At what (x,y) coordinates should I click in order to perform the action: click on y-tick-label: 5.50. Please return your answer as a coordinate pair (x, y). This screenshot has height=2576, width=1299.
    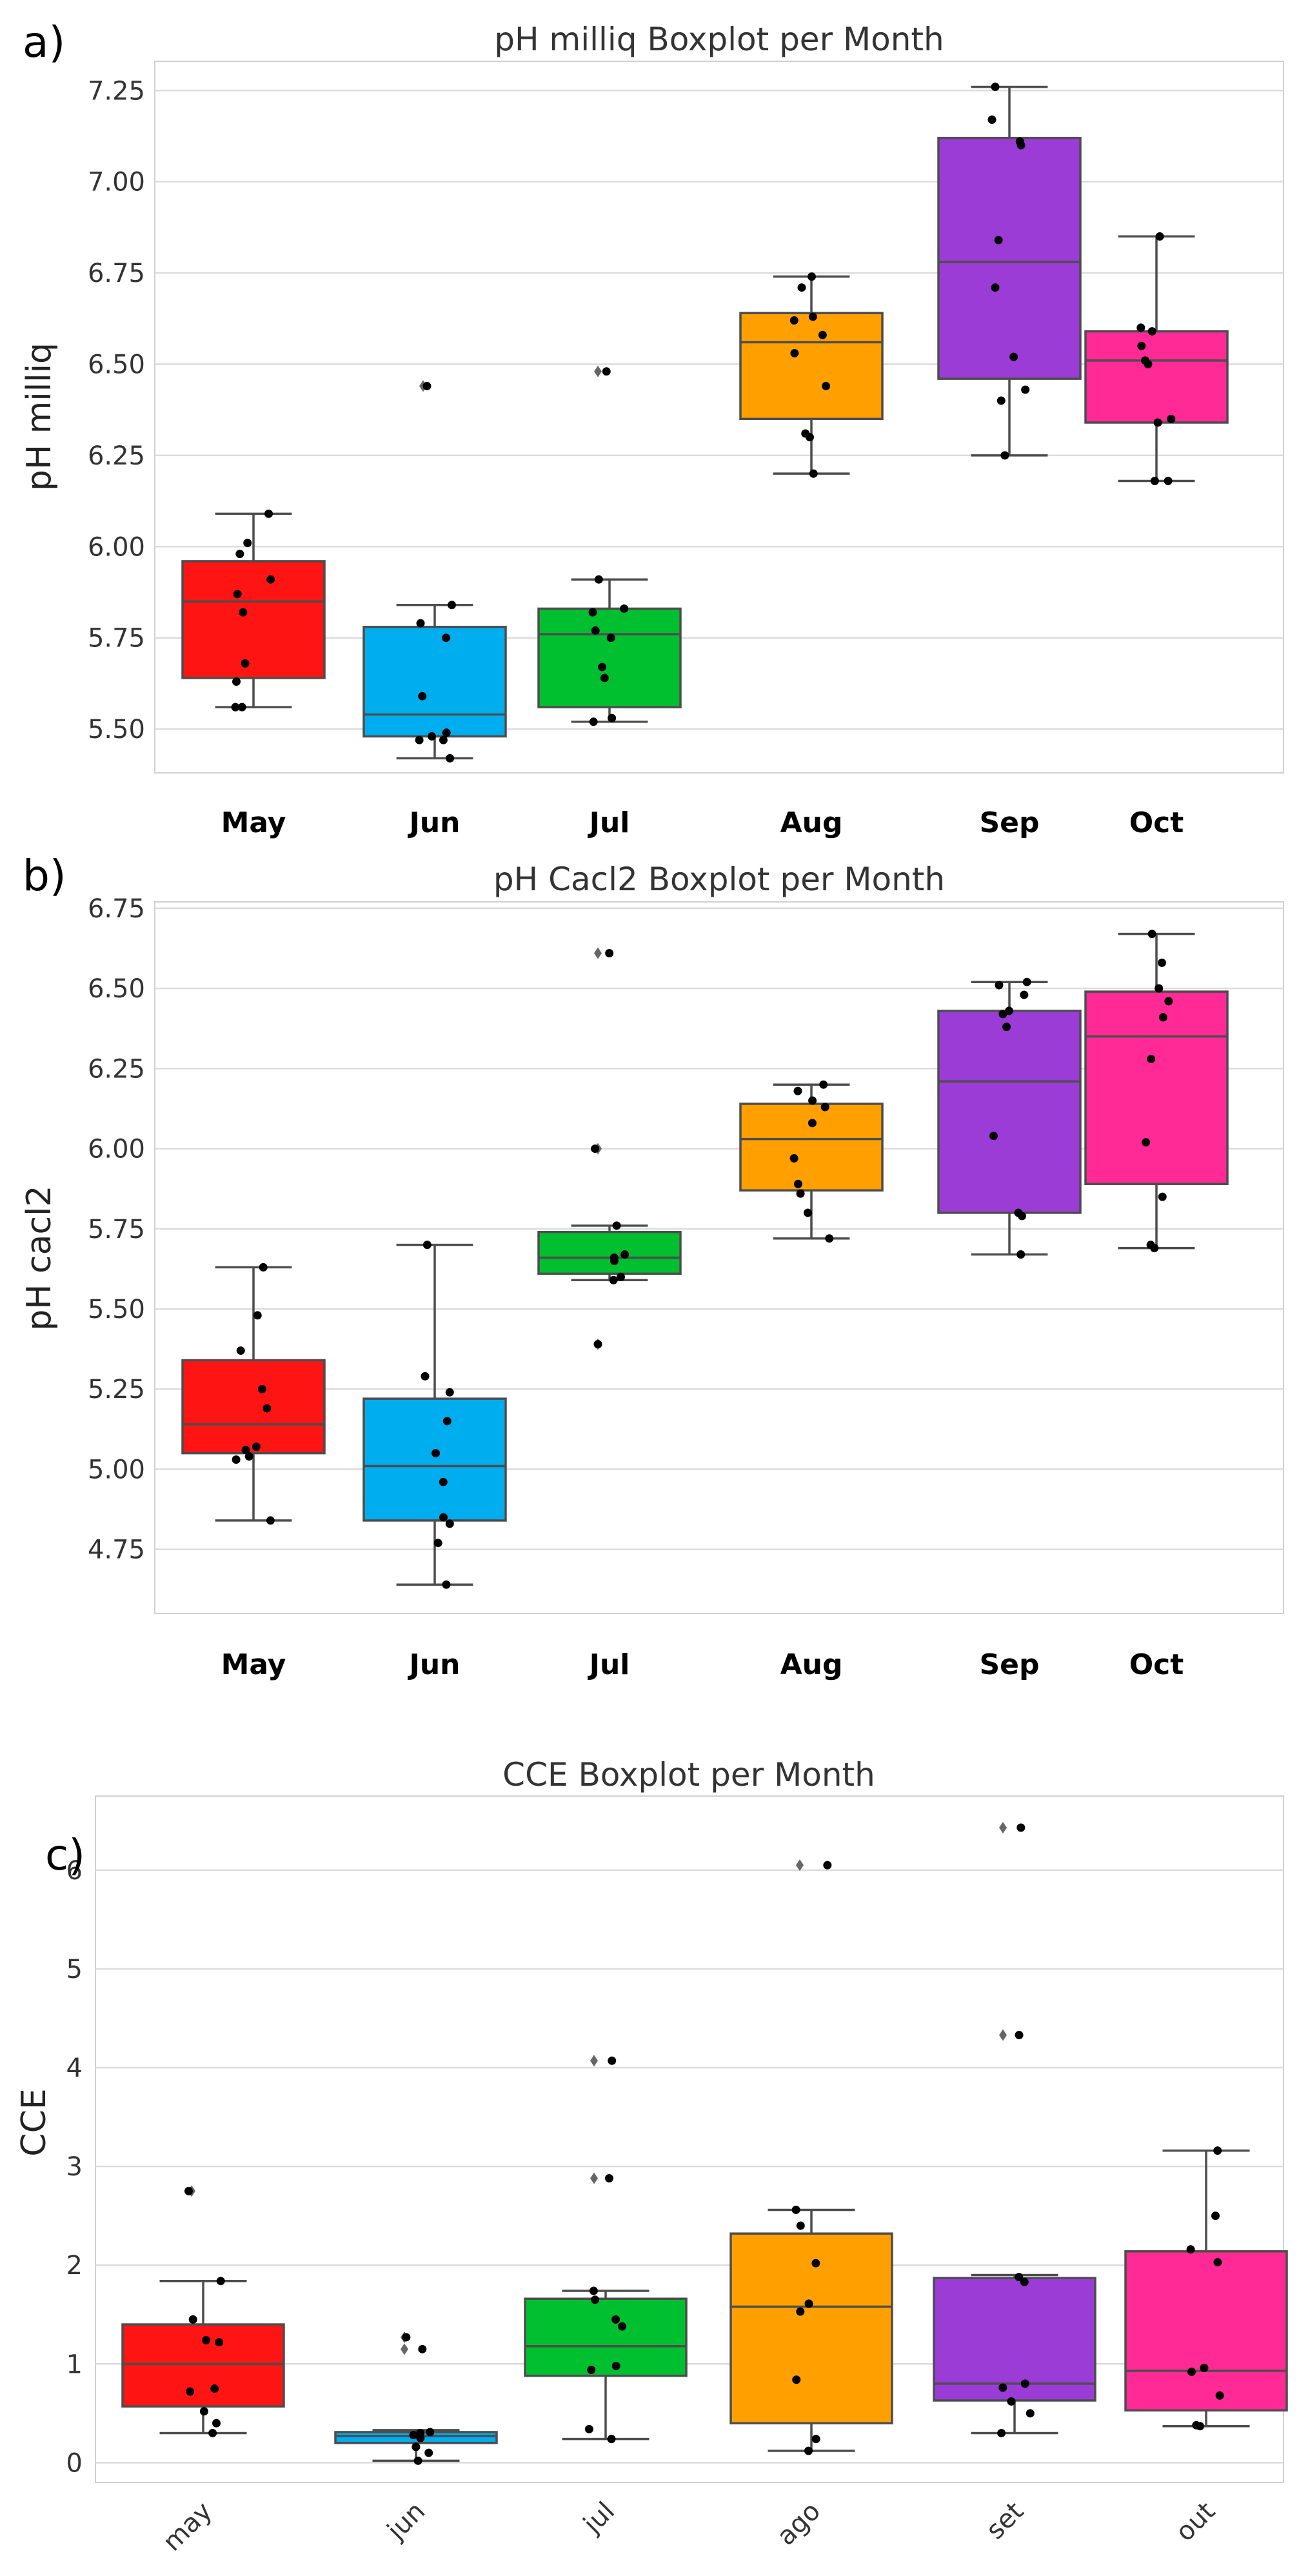
    Looking at the image, I should click on (117, 729).